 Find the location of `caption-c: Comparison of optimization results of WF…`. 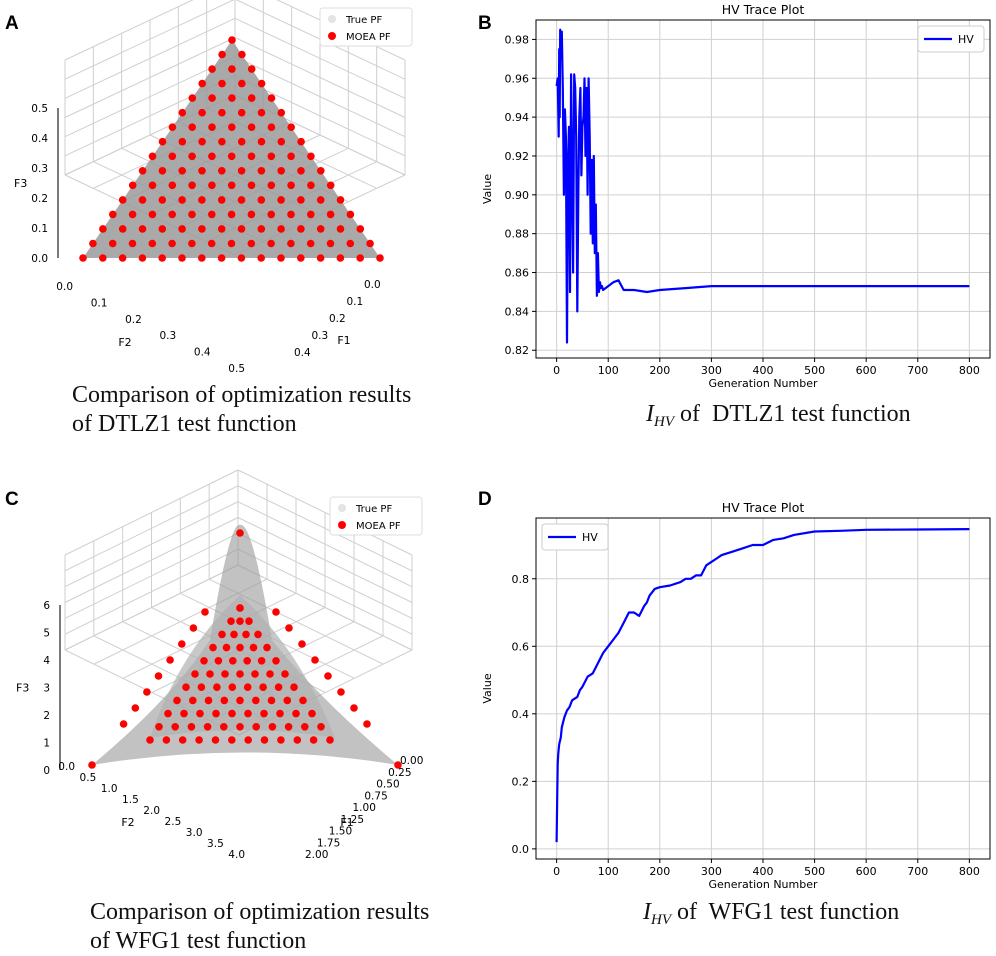

caption-c: Comparison of optimization results of WF… is located at coordinates (259, 927).